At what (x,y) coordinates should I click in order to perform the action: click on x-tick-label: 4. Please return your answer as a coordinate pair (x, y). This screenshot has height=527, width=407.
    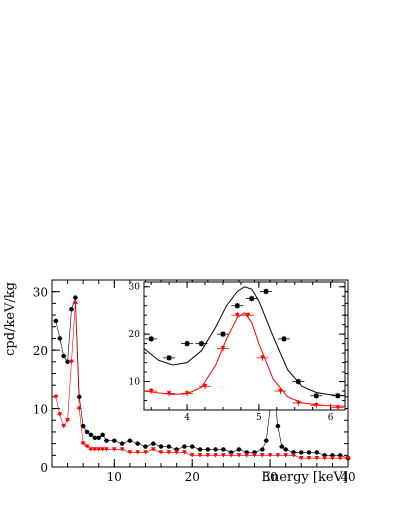
    Looking at the image, I should click on (187, 418).